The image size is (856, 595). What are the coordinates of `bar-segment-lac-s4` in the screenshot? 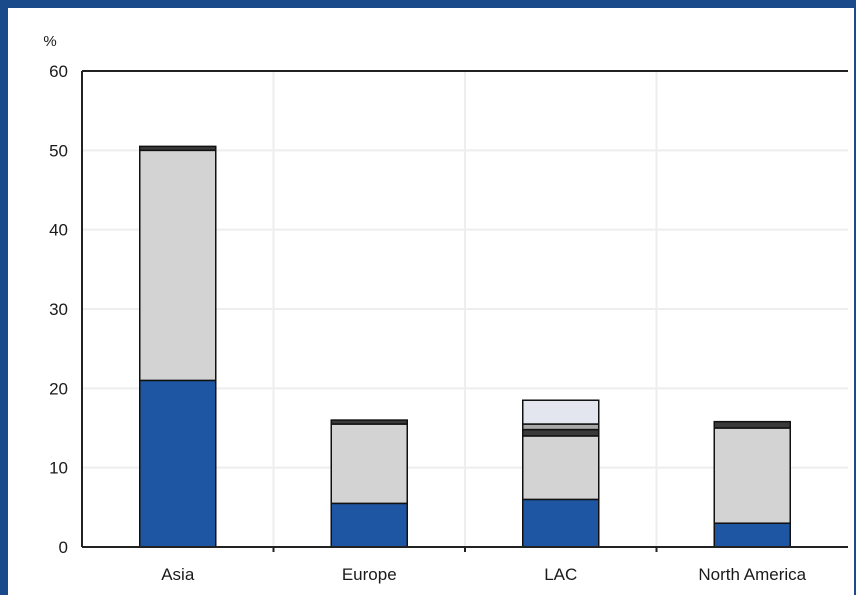 It's located at (561, 427).